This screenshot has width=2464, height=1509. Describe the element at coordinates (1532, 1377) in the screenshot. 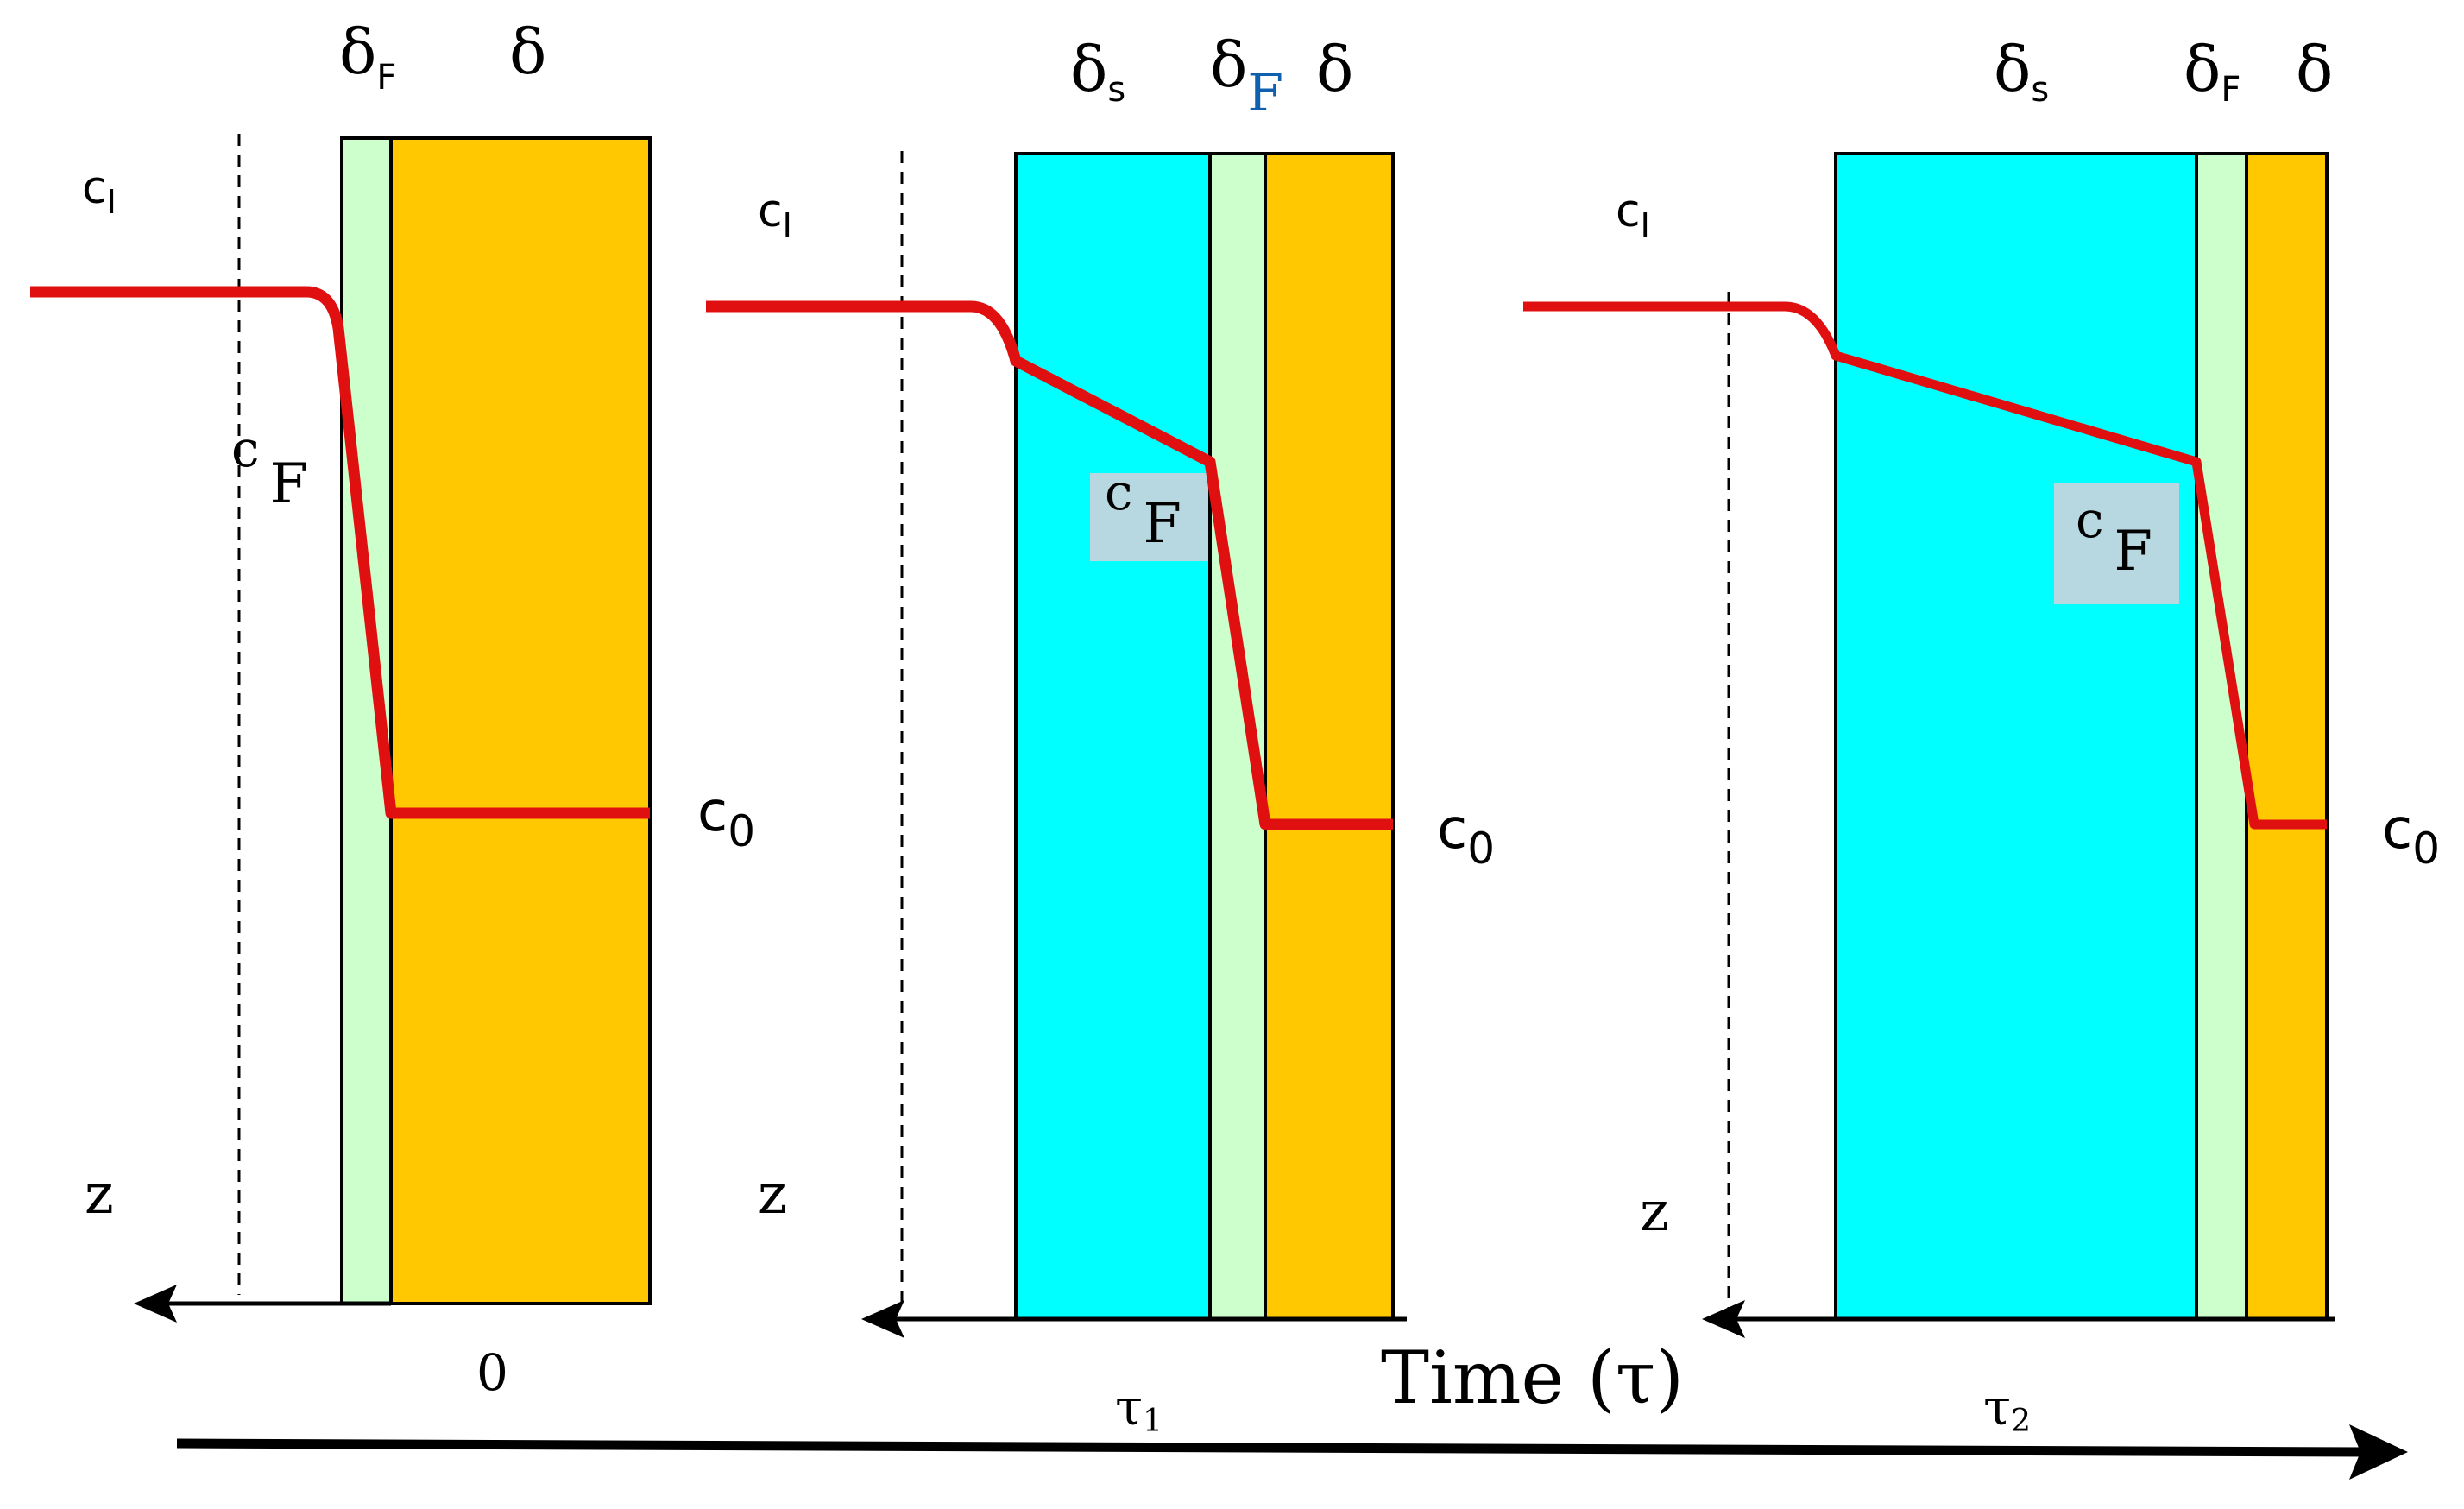

I see `time-axis-label: Time (τ)` at that location.